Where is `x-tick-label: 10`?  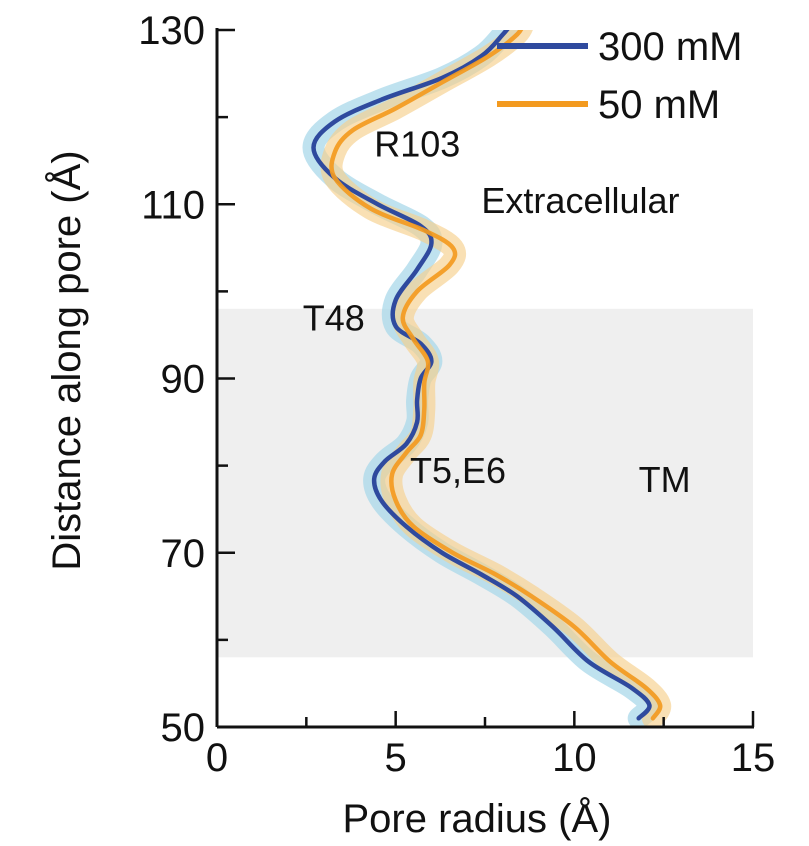
x-tick-label: 10 is located at coordinates (574, 758).